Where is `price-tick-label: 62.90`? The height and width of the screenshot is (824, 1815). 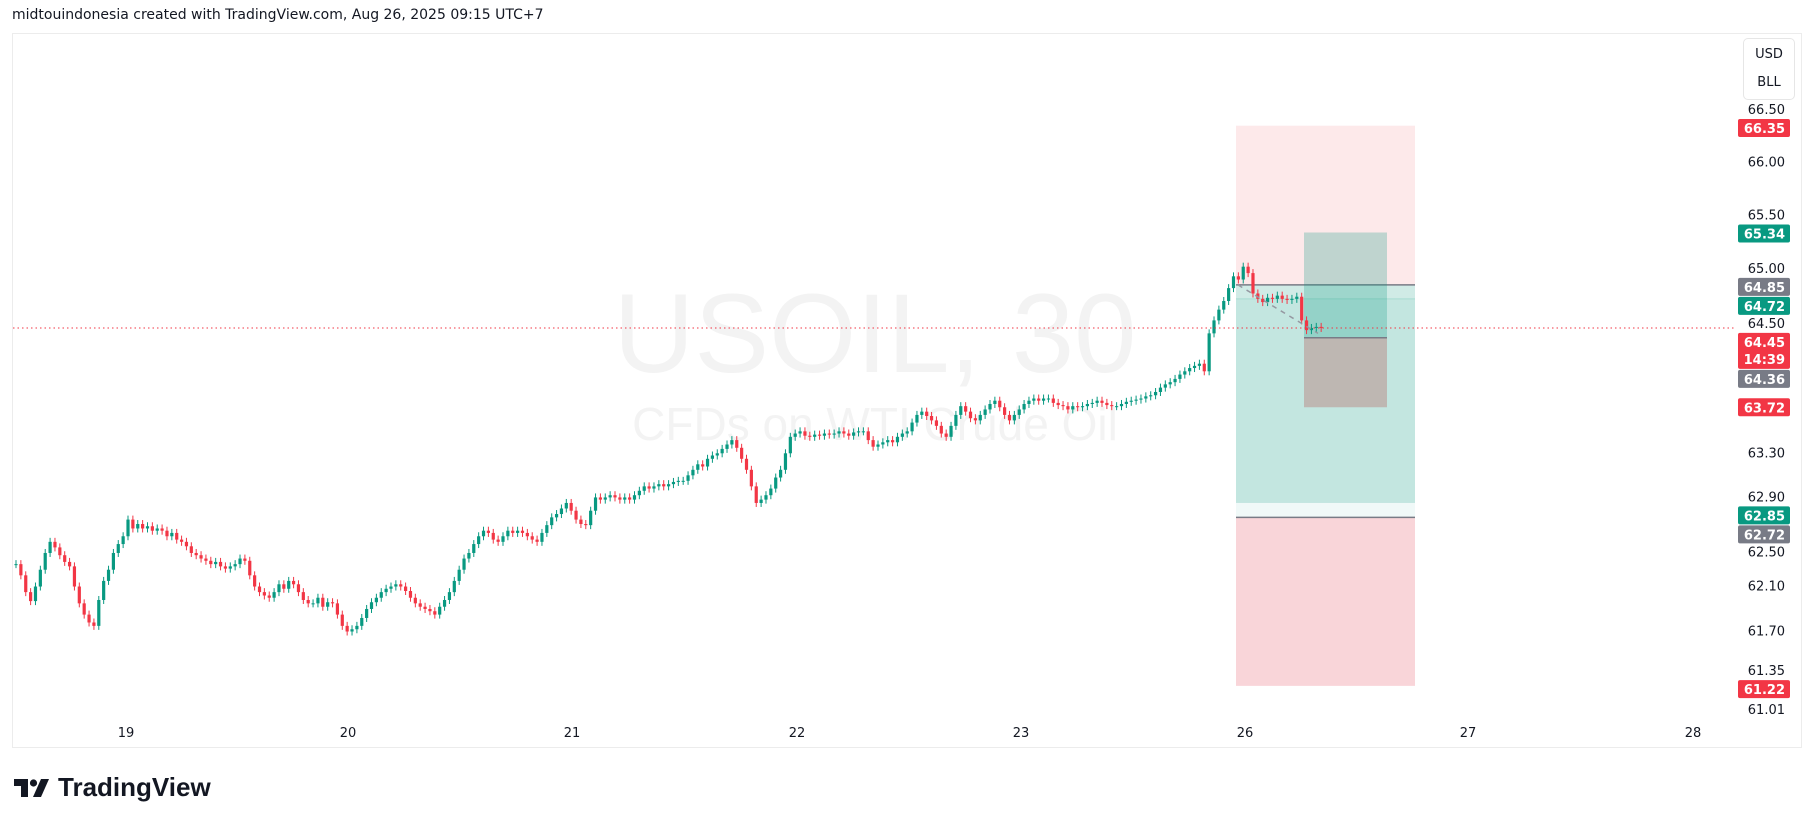 price-tick-label: 62.90 is located at coordinates (1766, 497).